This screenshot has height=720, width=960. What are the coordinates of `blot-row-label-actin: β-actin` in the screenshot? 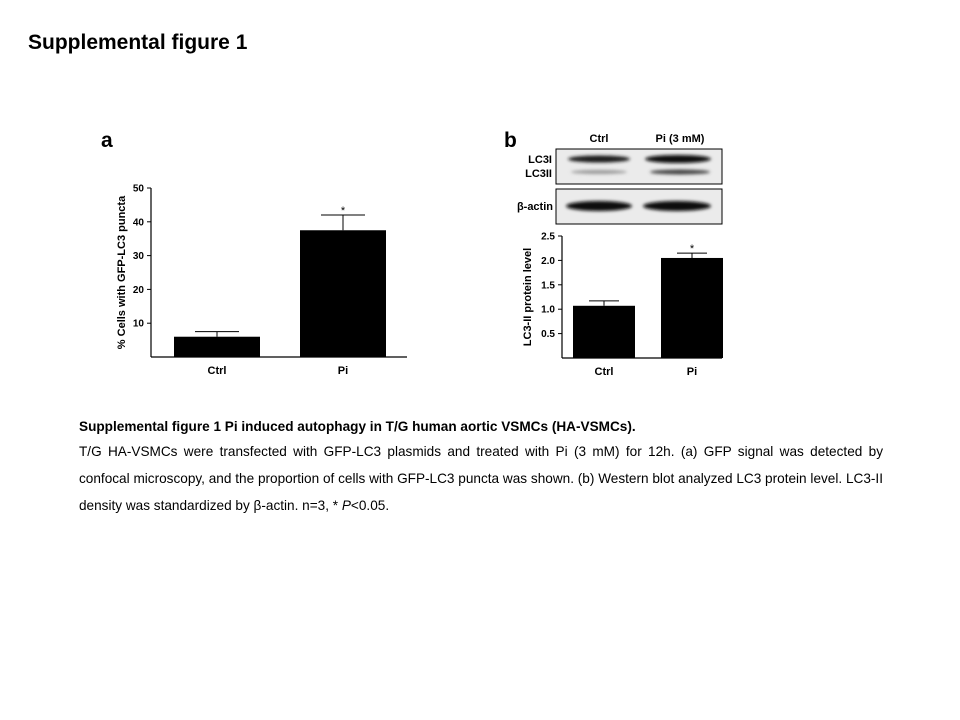 It's located at (535, 207).